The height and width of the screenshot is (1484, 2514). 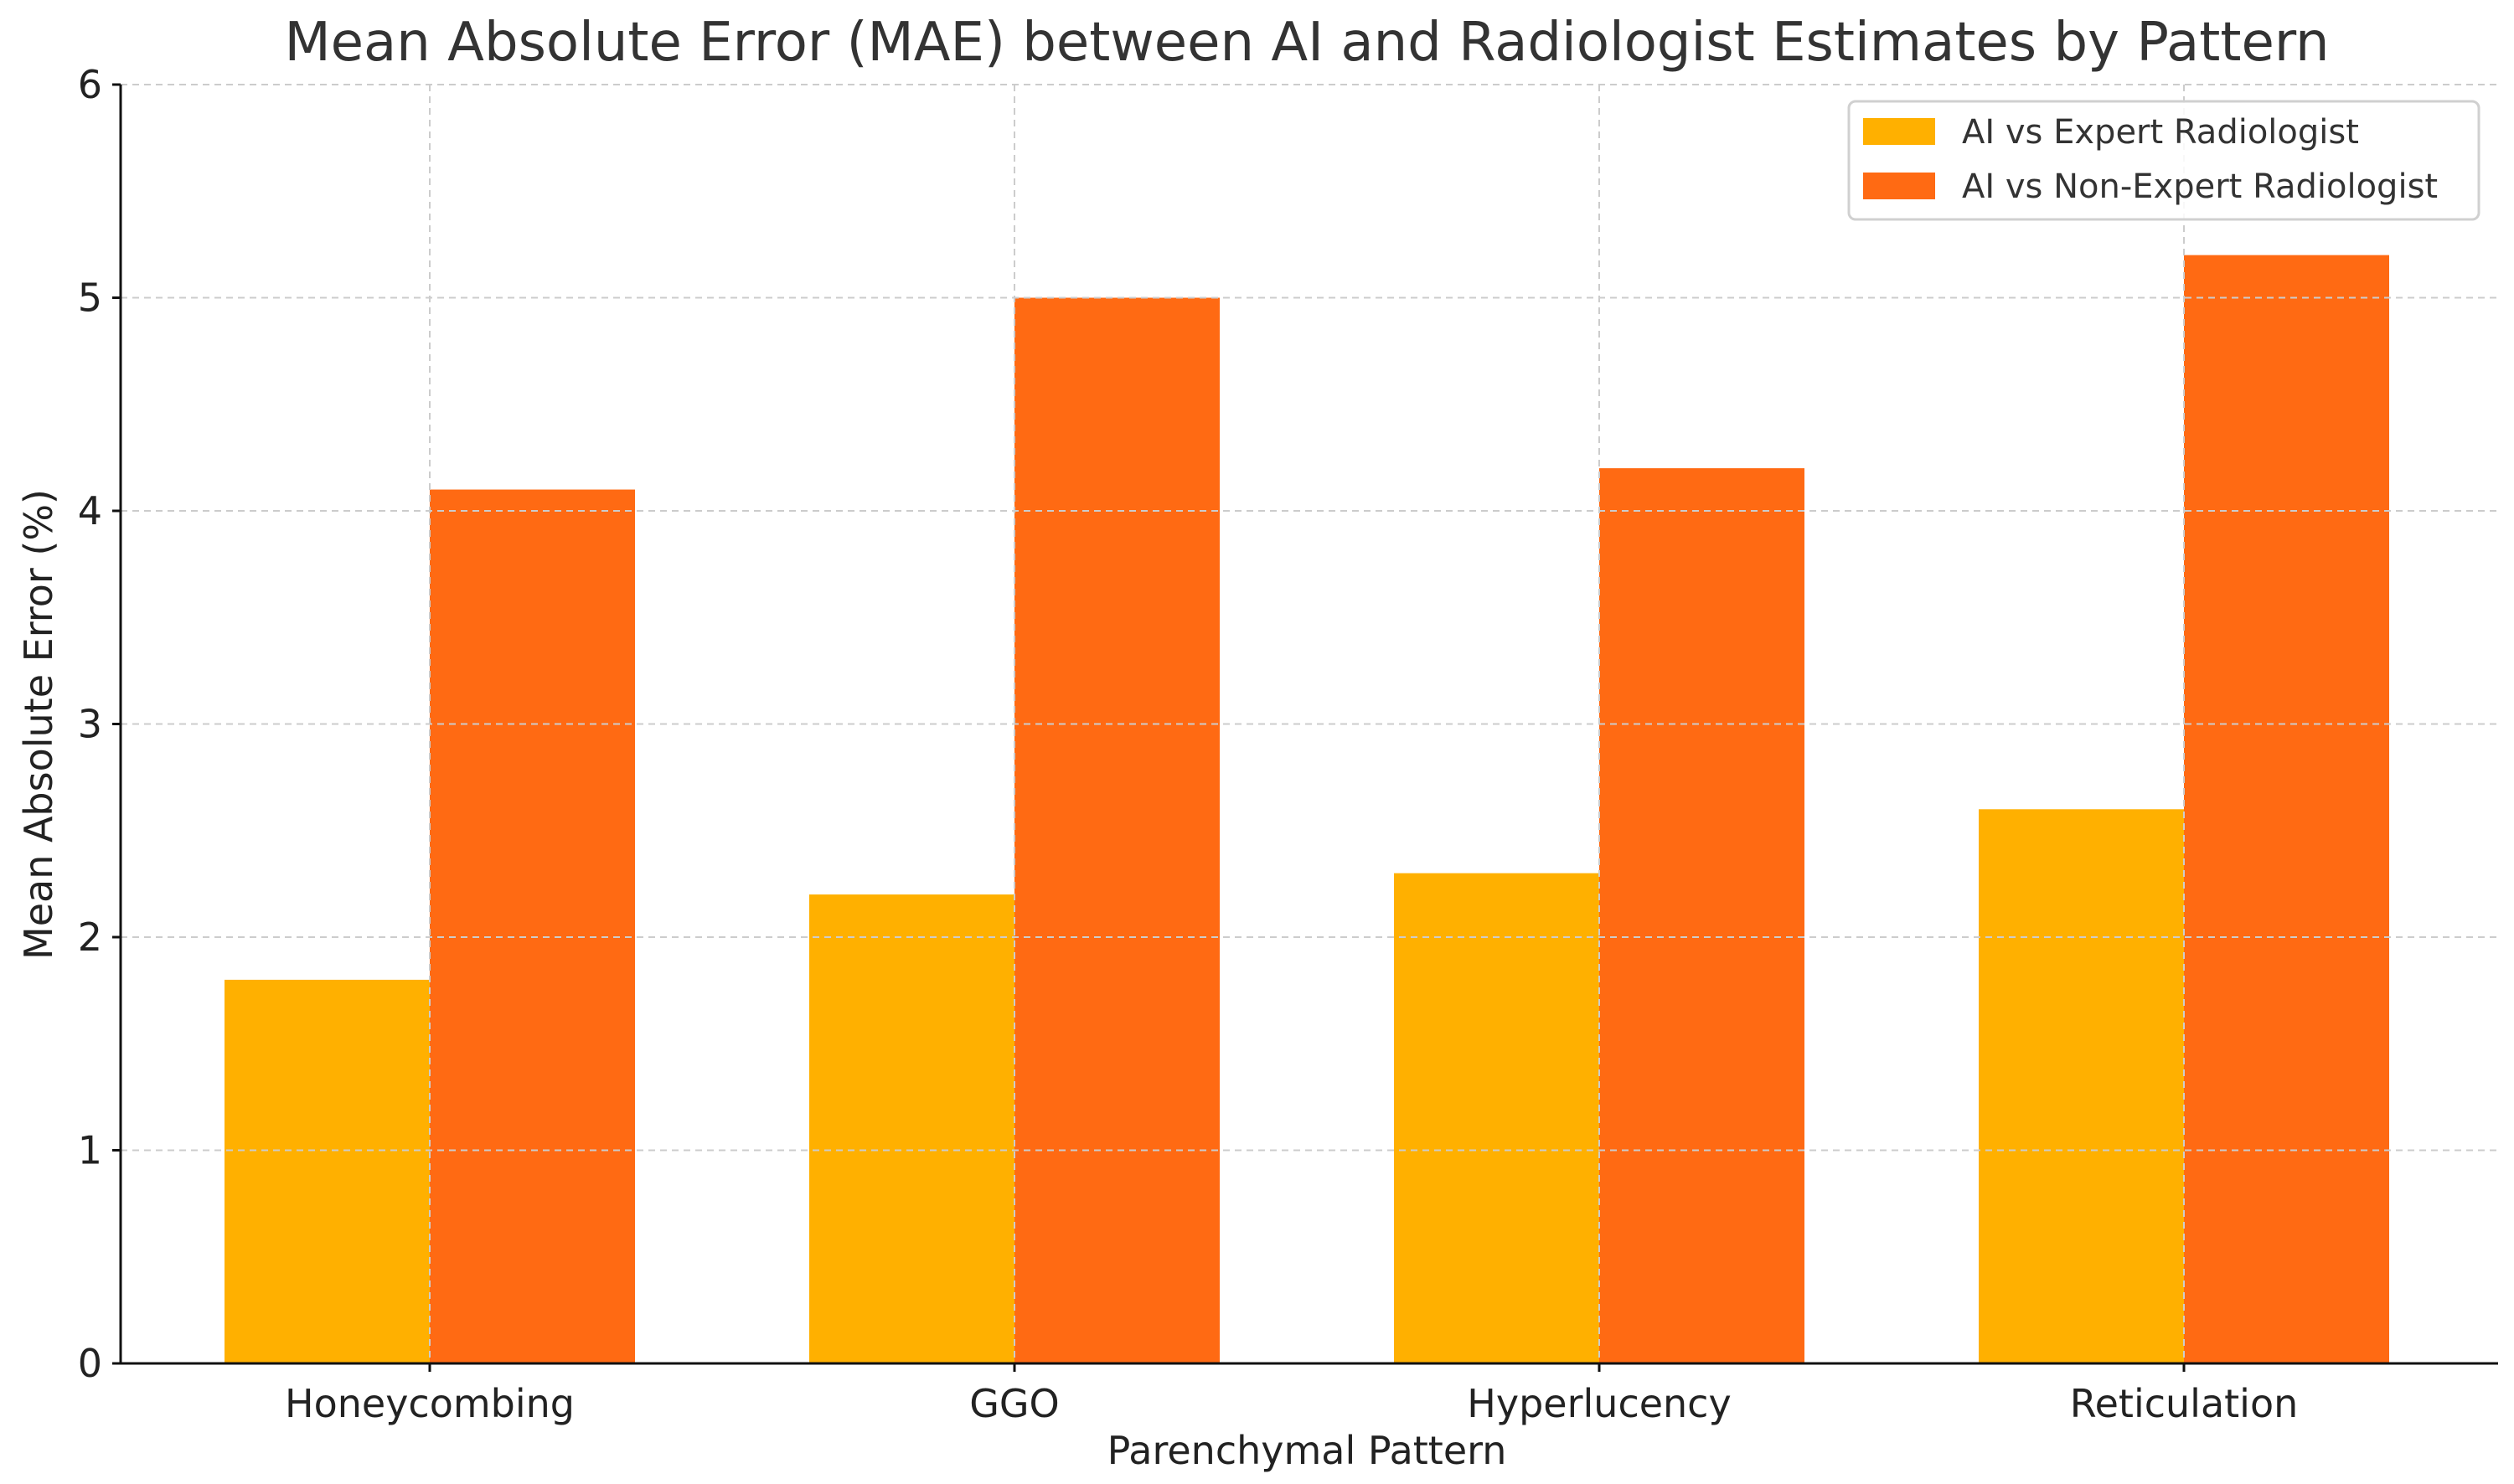 I want to click on legend-swatch-expert, so click(x=1899, y=131).